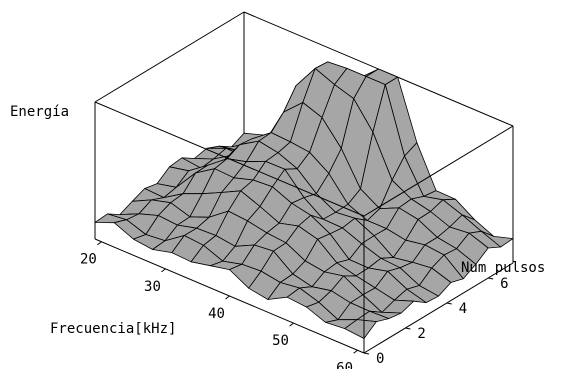 The height and width of the screenshot is (369, 574). What do you see at coordinates (39, 112) in the screenshot?
I see `z-axis-label: Energía` at bounding box center [39, 112].